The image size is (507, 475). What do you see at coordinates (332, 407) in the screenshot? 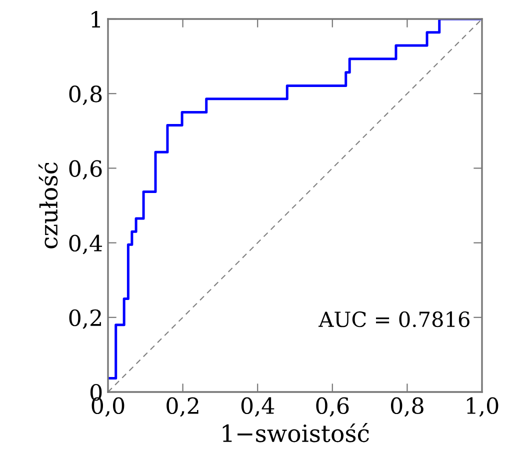
I see `x-tick-label: 0,6` at bounding box center [332, 407].